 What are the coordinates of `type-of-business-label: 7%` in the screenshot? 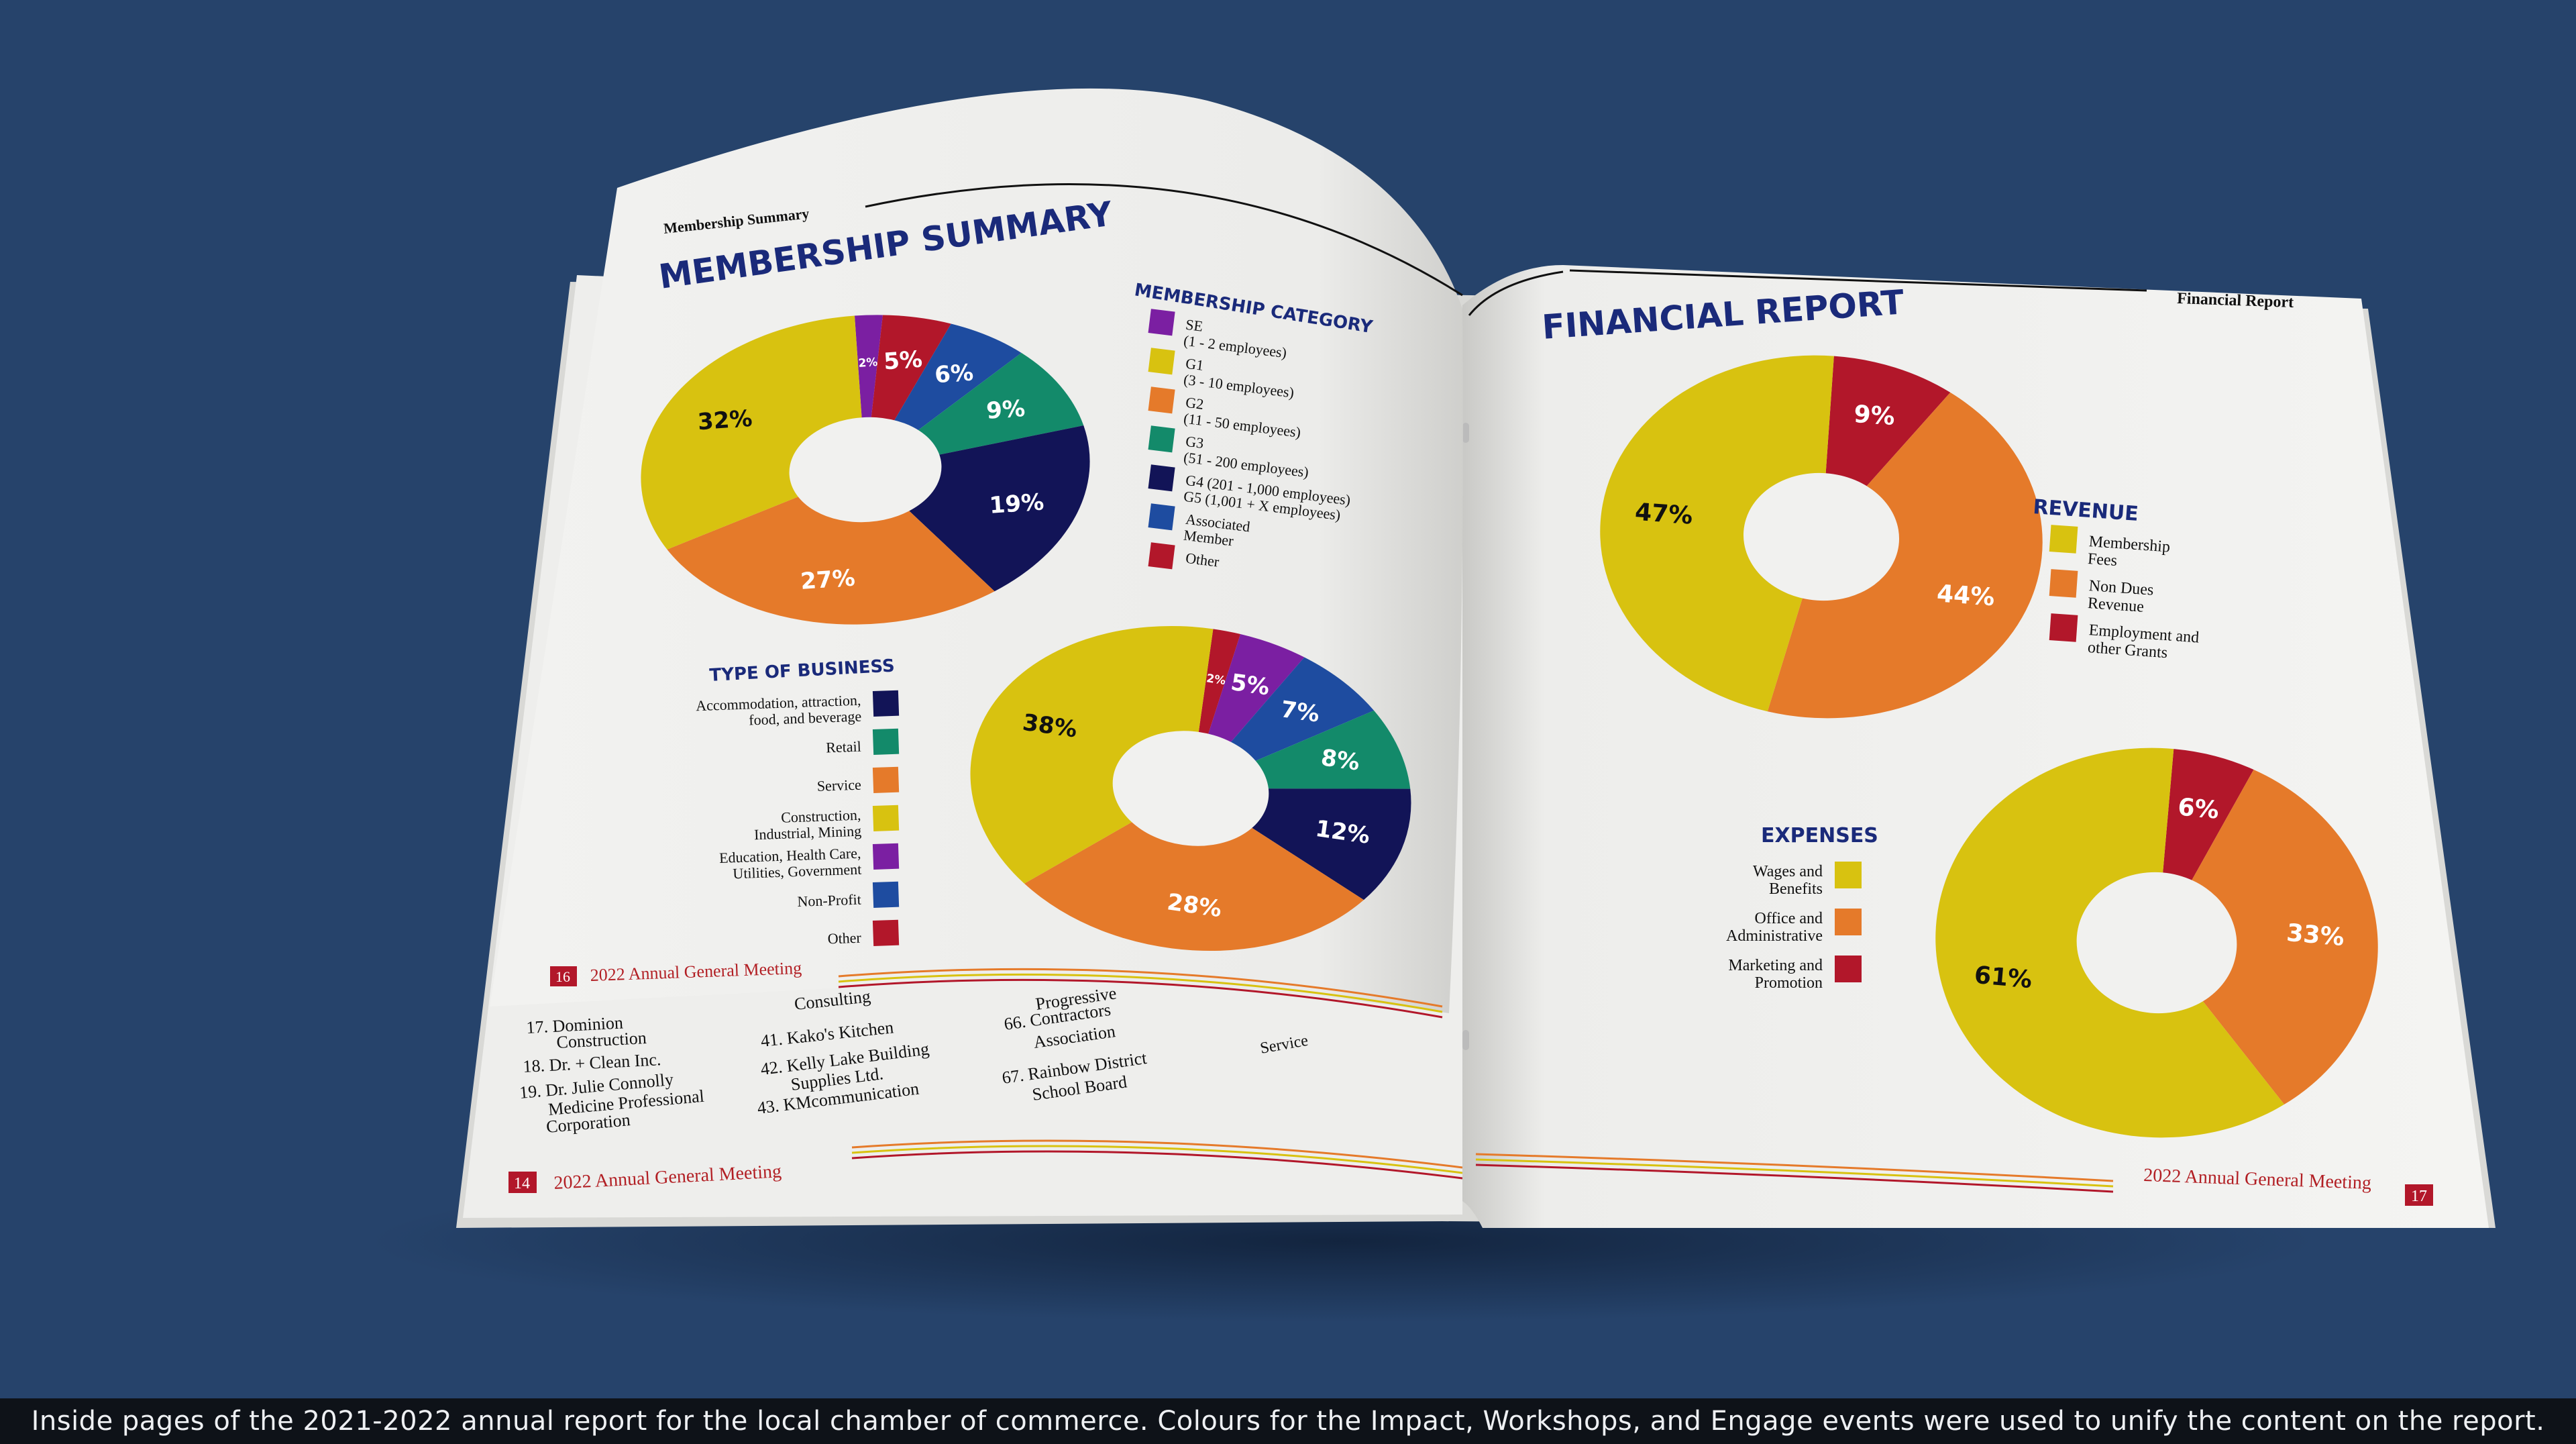 It's located at (1300, 712).